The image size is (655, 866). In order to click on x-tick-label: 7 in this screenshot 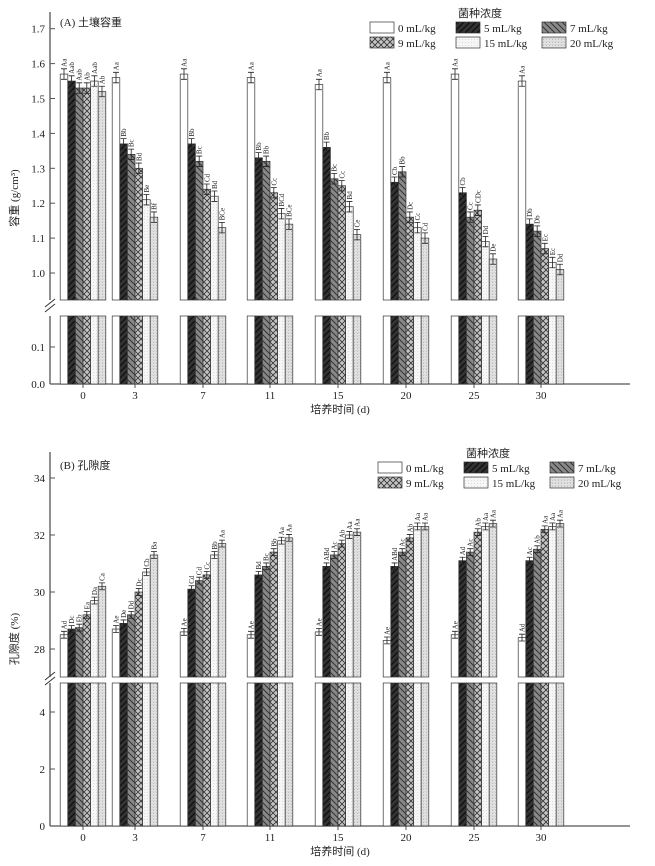, I will do `click(203, 838)`.